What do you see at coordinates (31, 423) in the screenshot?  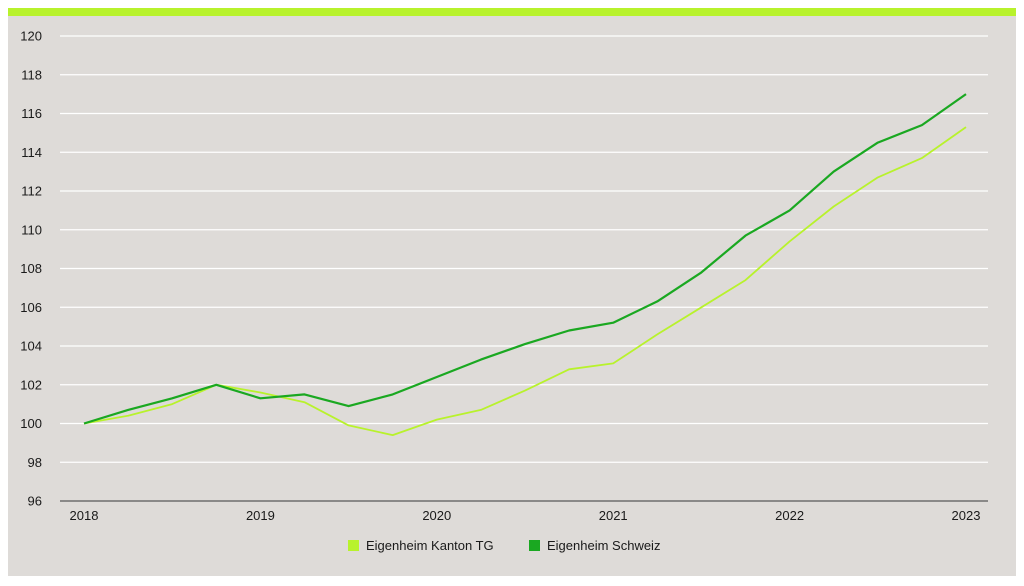 I see `y-tick-label: 100` at bounding box center [31, 423].